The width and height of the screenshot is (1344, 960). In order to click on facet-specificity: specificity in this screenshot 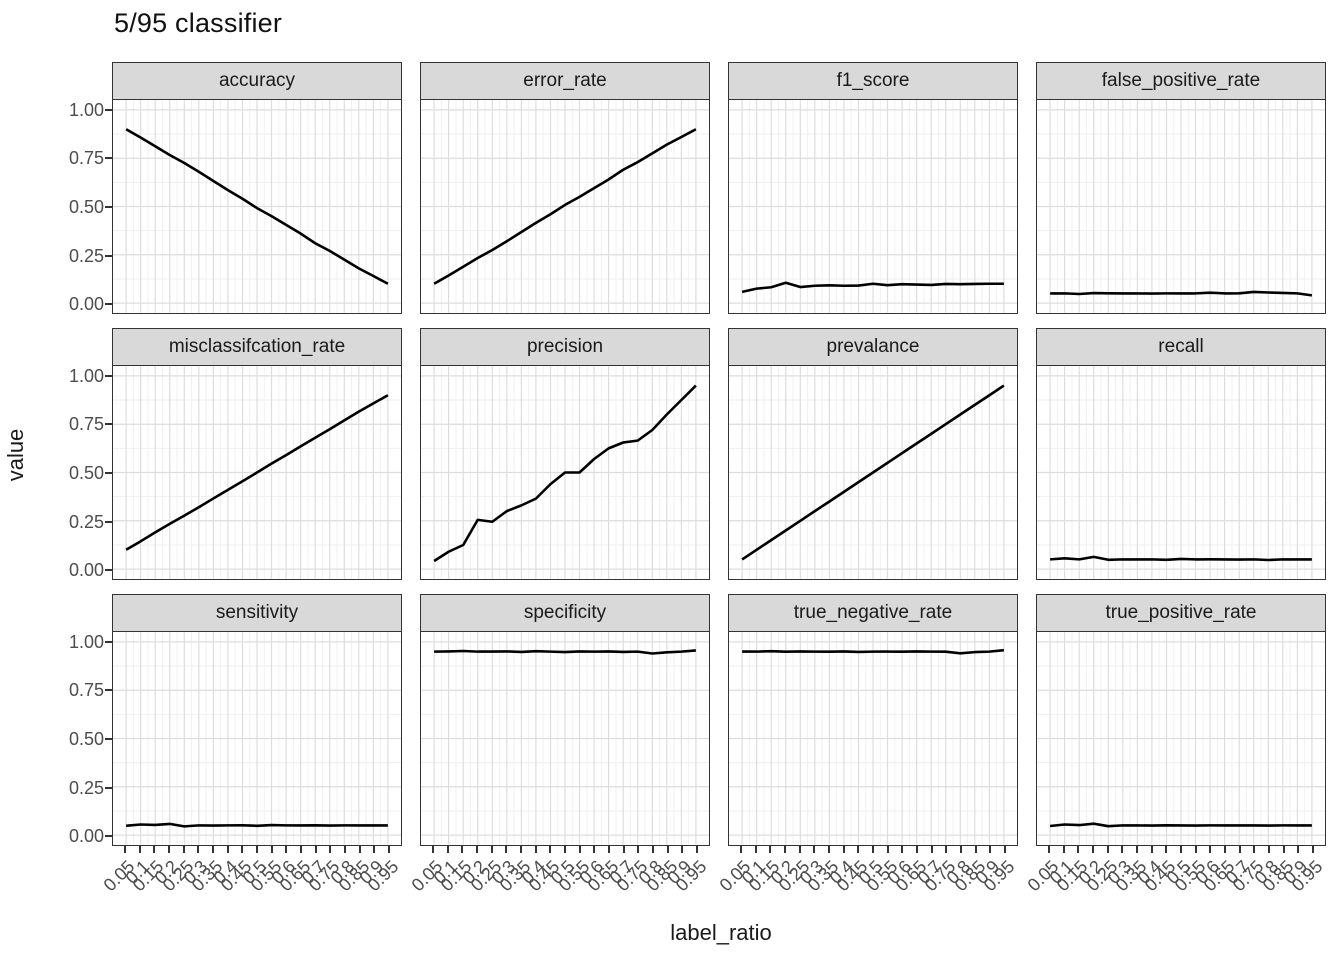, I will do `click(565, 720)`.